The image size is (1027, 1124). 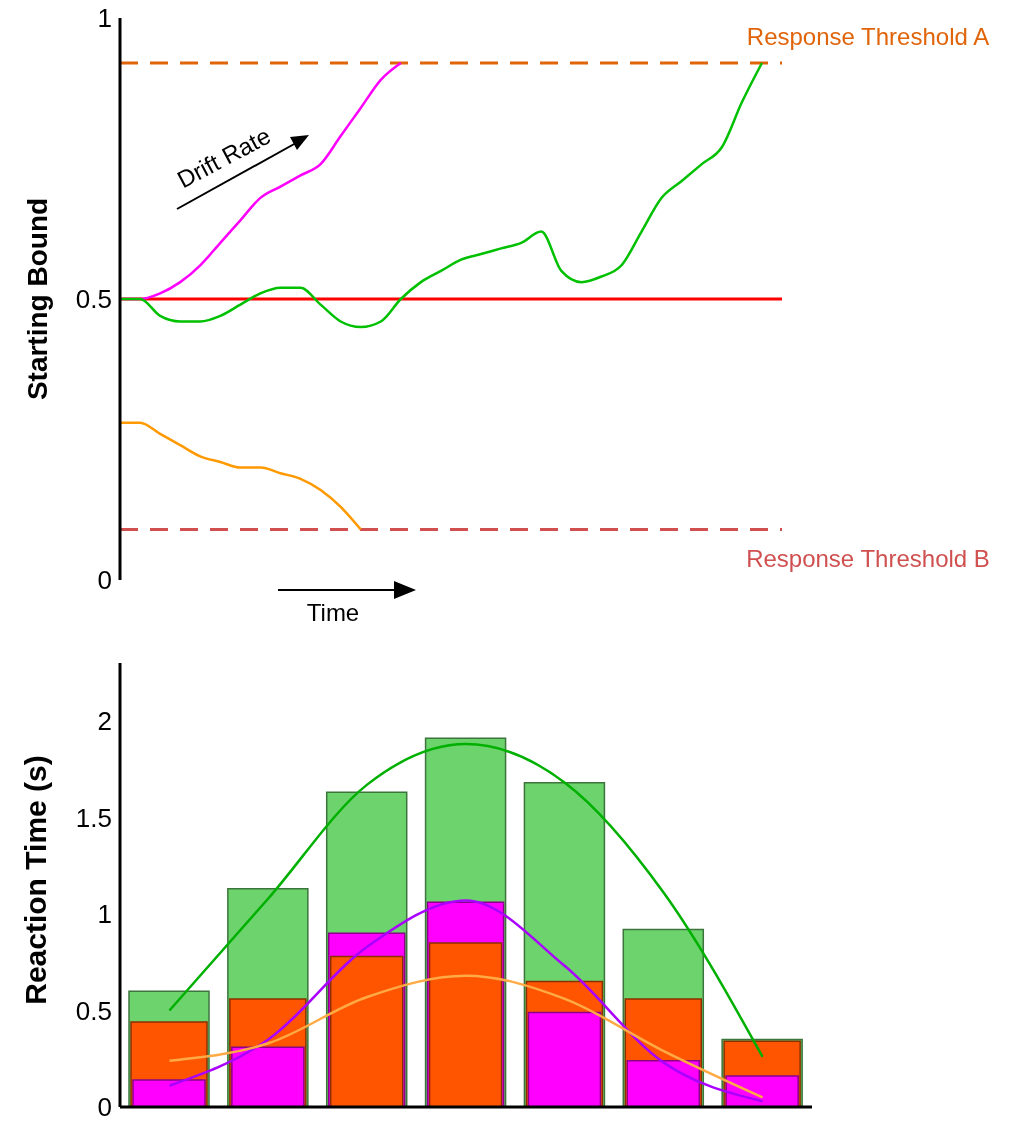 I want to click on y-tick-label: 2, so click(x=104, y=721).